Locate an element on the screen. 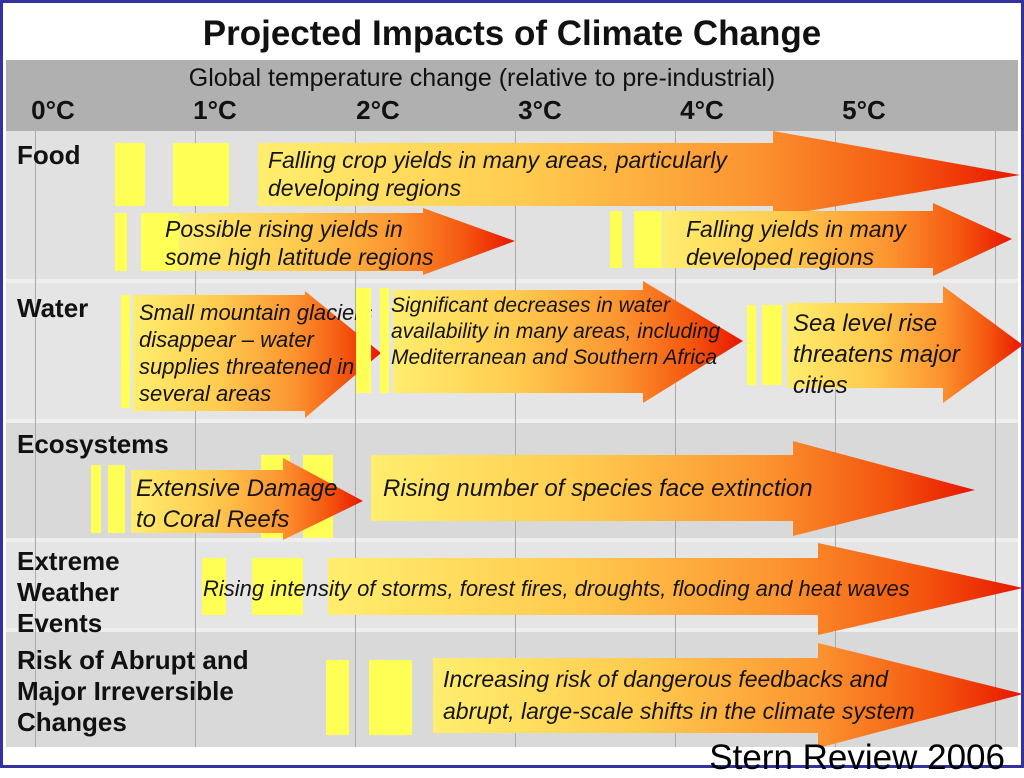  tick-label-2c: 2°C is located at coordinates (378, 110).